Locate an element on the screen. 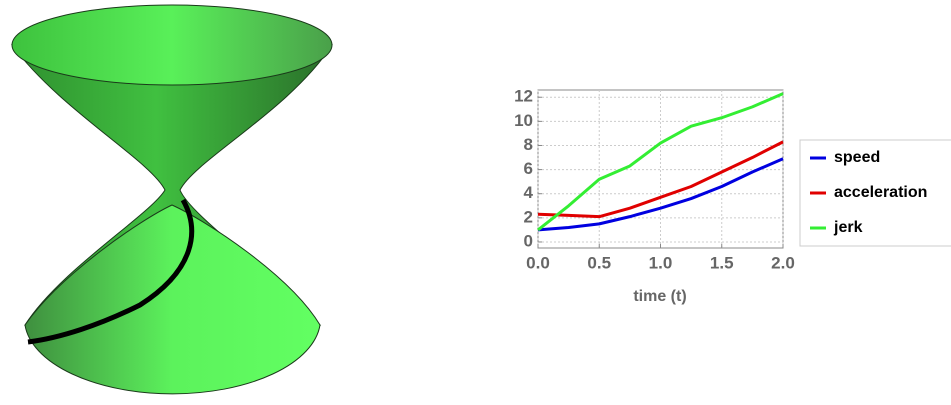 The width and height of the screenshot is (951, 405). legend-label: speed is located at coordinates (857, 157).